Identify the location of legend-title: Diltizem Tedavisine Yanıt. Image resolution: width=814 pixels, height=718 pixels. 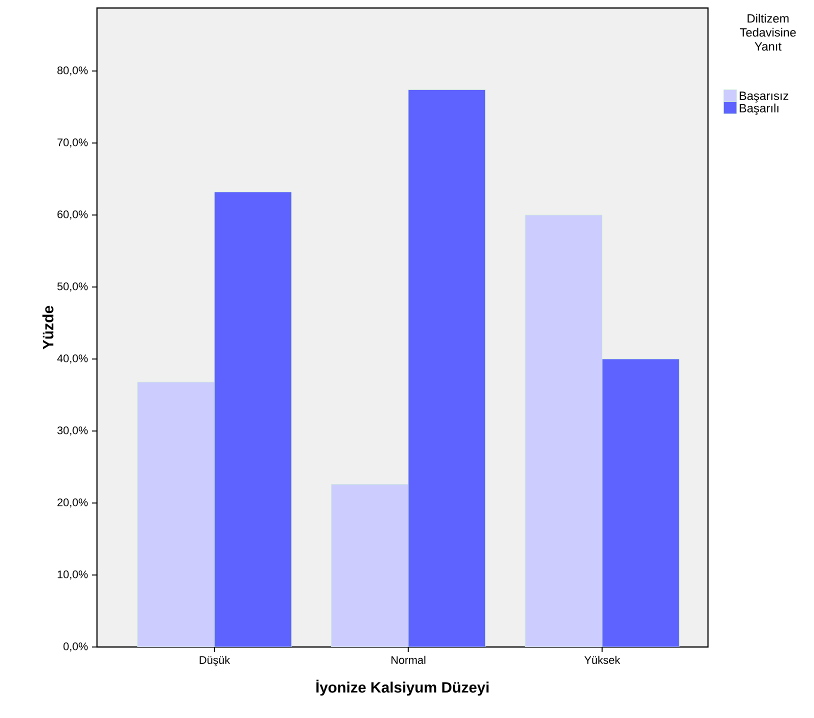
(768, 32).